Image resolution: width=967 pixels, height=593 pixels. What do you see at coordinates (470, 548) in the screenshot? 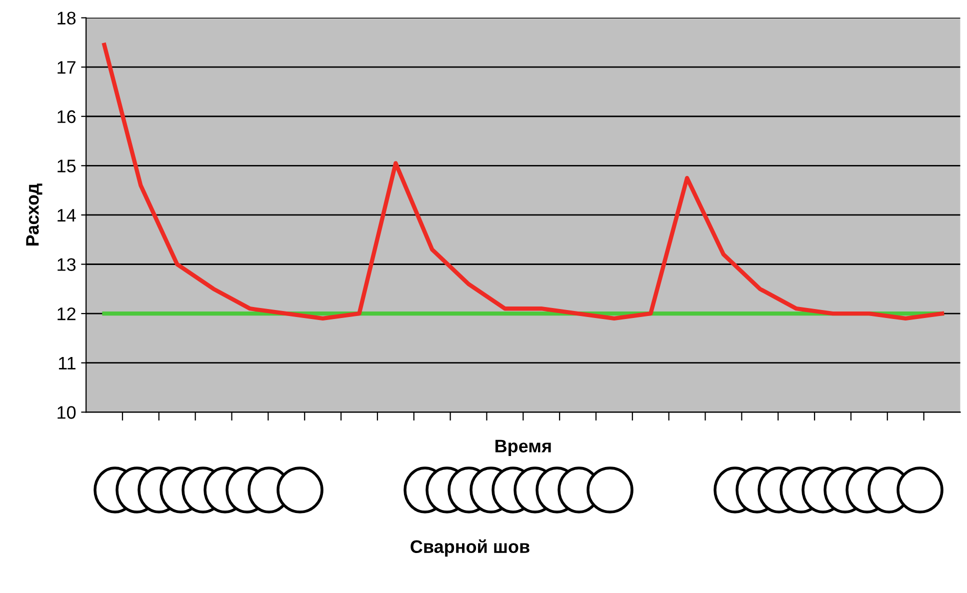
I see `text: Сварной шов` at bounding box center [470, 548].